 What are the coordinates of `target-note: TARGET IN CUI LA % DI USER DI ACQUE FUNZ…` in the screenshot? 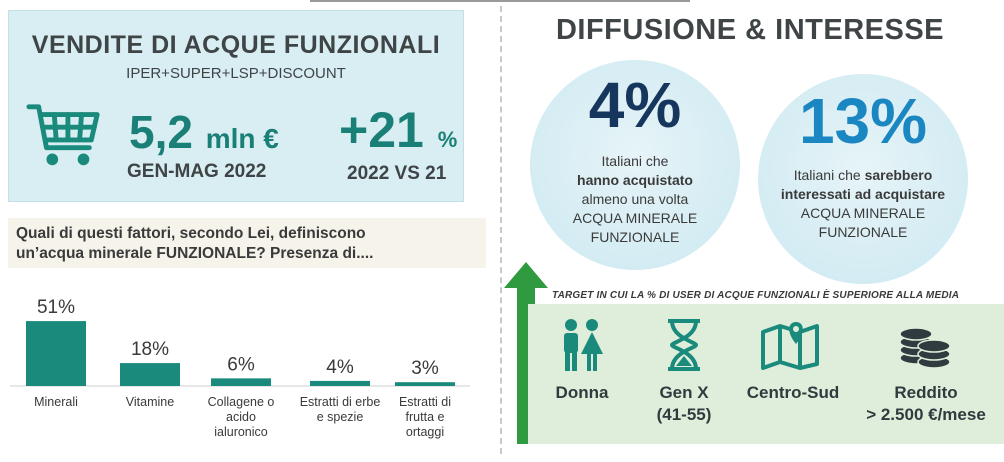 It's located at (756, 295).